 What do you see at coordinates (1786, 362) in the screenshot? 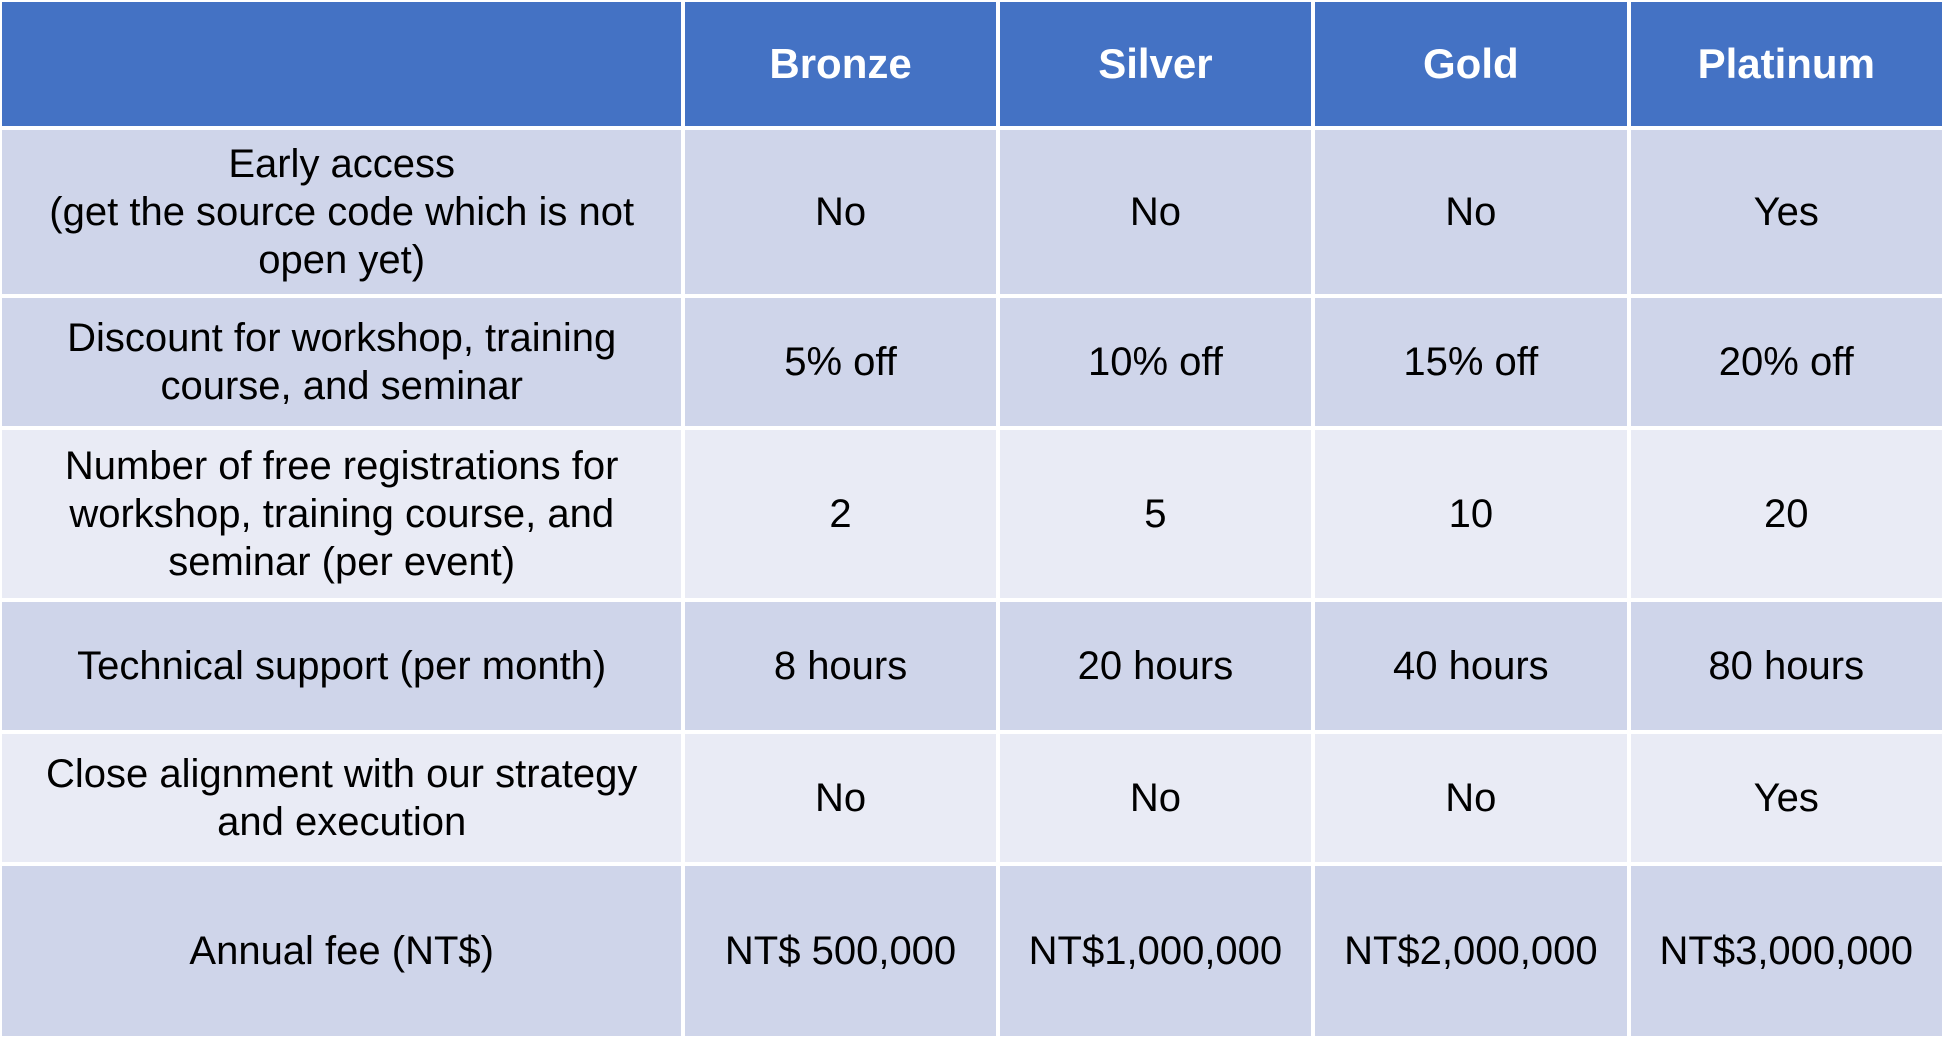
I see `value-platinum: 20% off` at bounding box center [1786, 362].